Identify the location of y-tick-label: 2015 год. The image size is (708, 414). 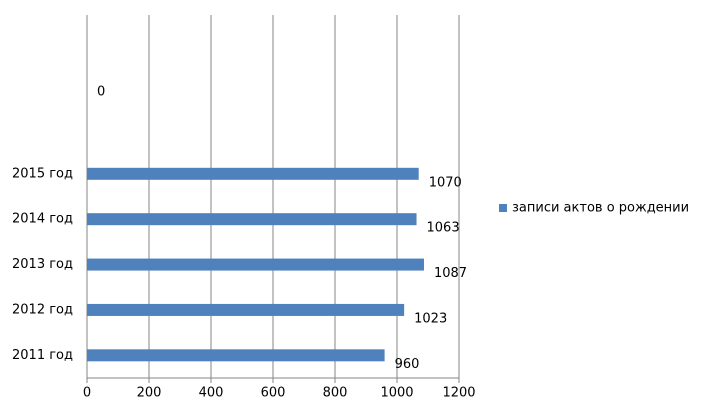
(42, 173).